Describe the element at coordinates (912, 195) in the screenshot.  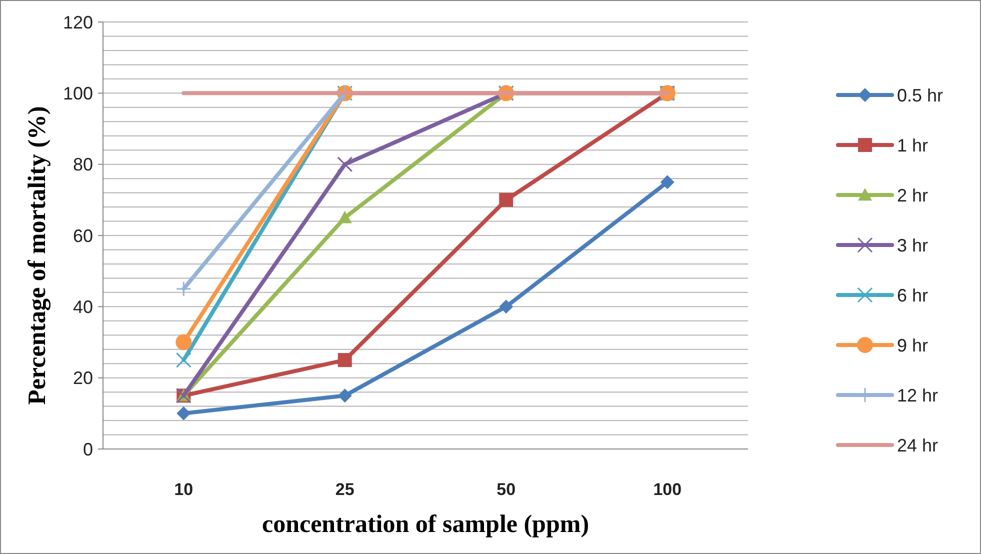
I see `legend-label: 2 hr` at that location.